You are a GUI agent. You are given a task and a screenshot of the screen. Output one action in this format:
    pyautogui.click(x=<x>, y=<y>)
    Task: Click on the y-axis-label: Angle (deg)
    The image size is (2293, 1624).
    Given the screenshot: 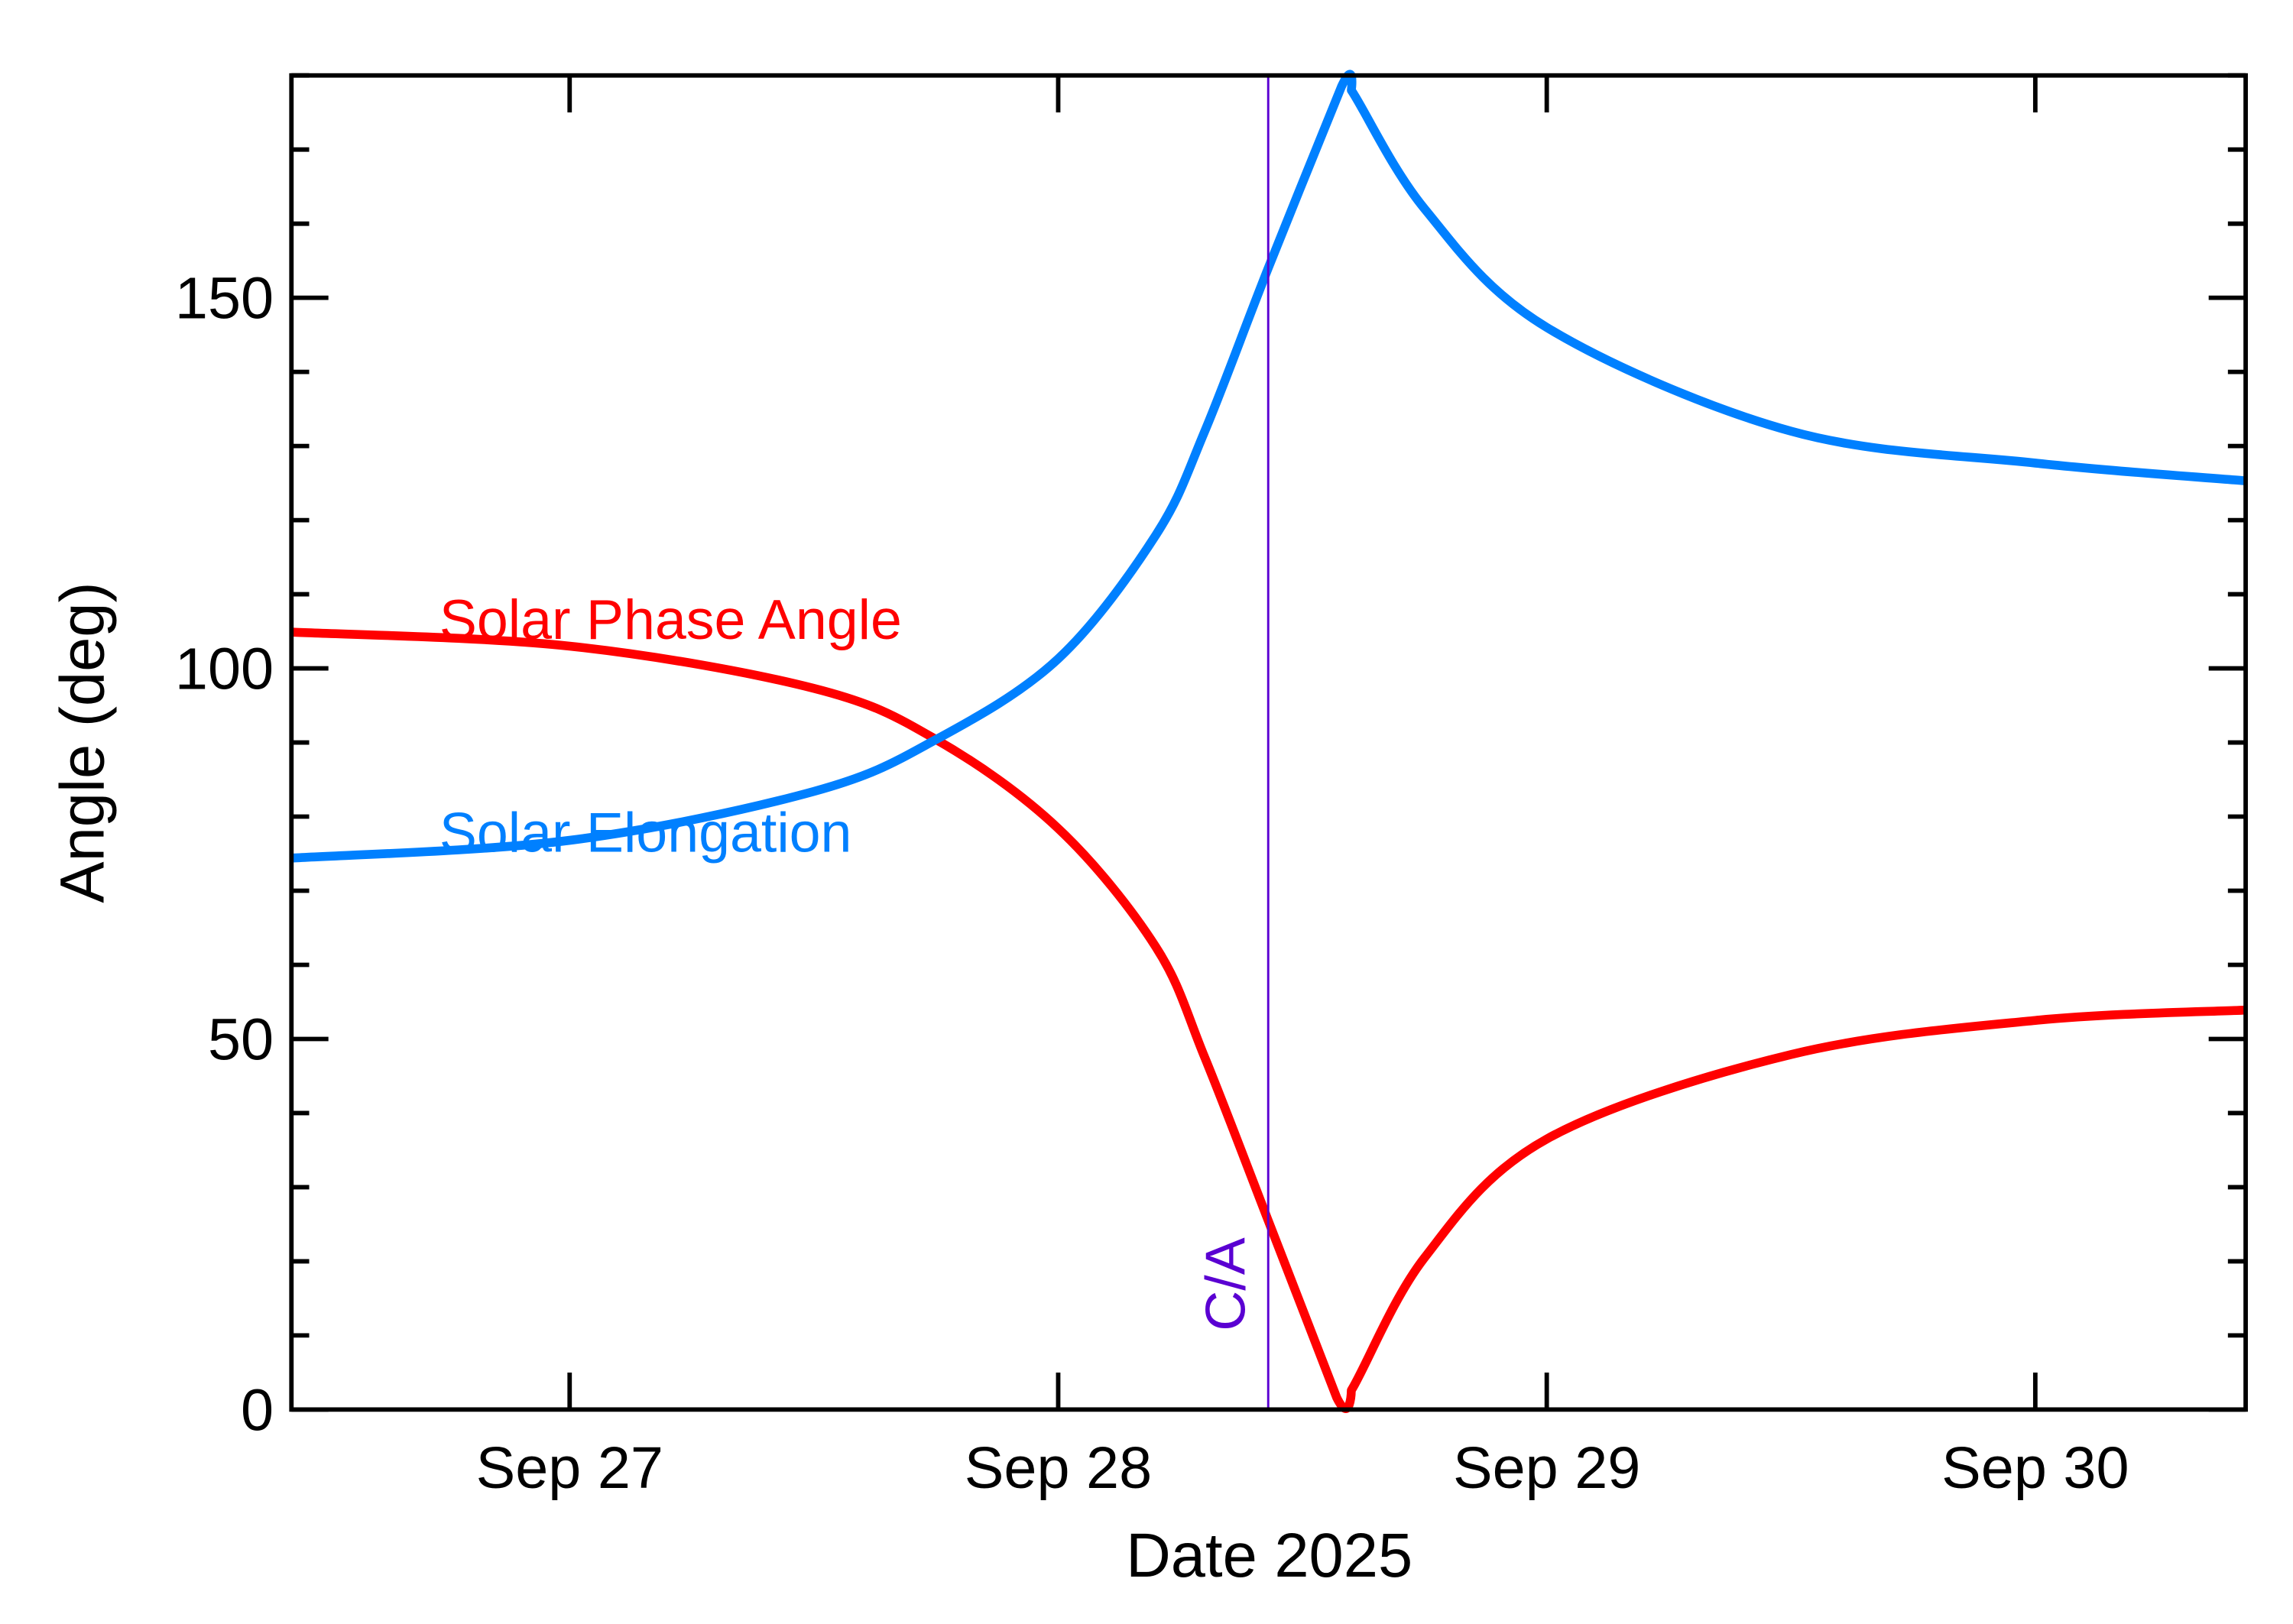 What is the action you would take?
    pyautogui.click(x=82, y=742)
    